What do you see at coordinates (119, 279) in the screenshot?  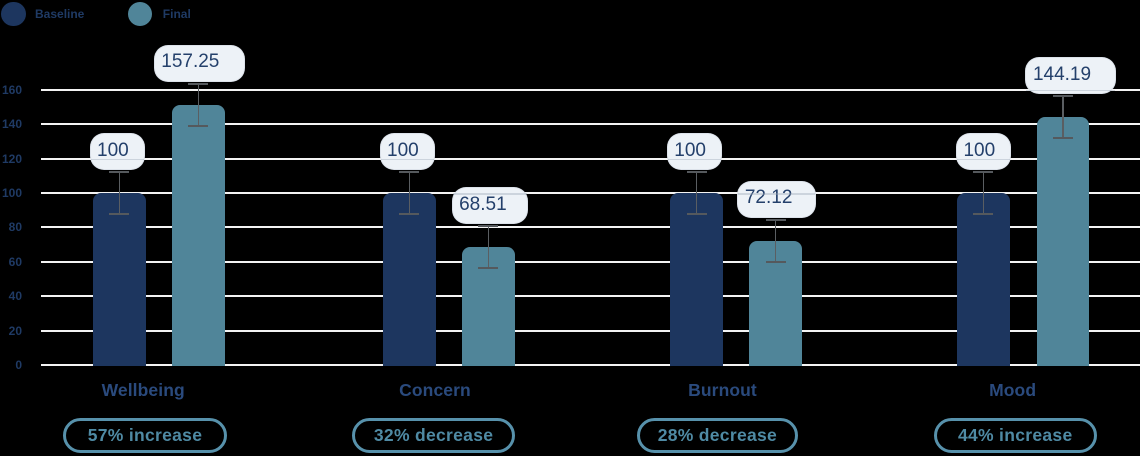 I see `bar-baseline-wellbeing` at bounding box center [119, 279].